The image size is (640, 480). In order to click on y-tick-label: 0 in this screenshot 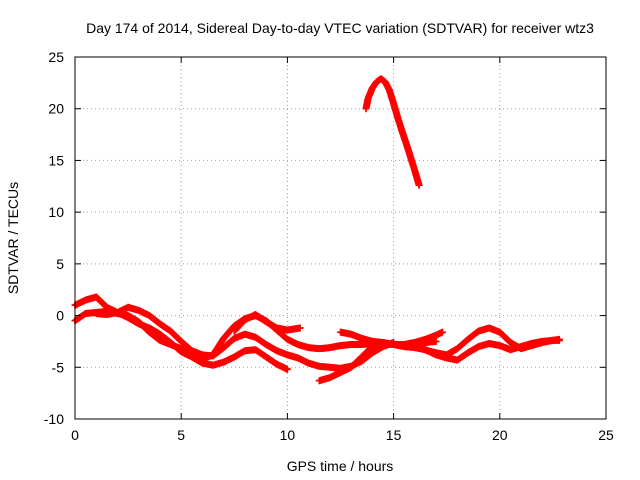, I will do `click(60, 316)`.